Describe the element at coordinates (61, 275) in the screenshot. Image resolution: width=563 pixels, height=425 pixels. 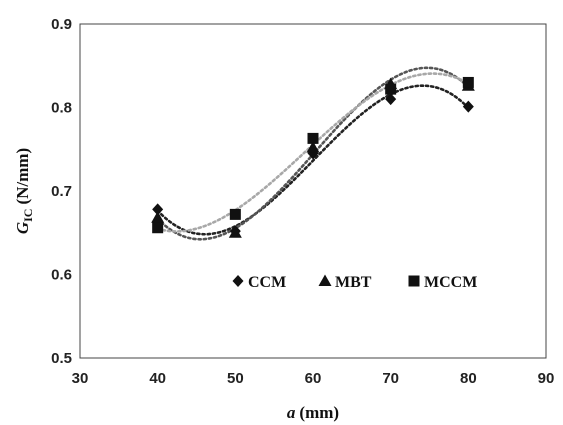
I see `y-tick-label: 0.6` at that location.